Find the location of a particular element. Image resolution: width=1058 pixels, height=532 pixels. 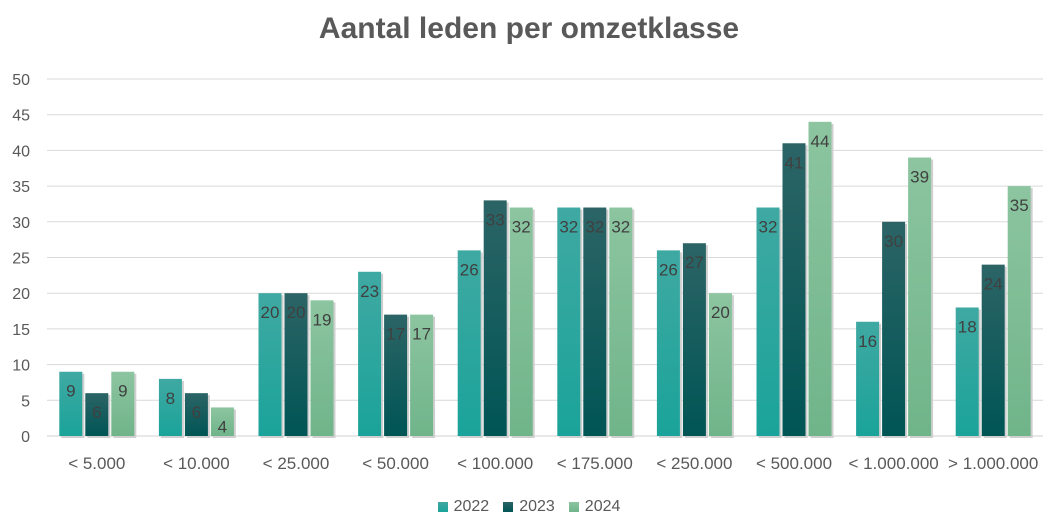

x-tick-label: < 25.000 is located at coordinates (296, 463).